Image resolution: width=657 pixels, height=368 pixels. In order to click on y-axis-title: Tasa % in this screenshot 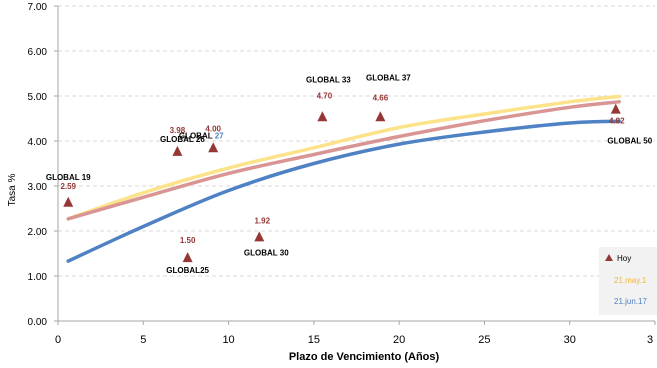, I will do `click(12, 189)`.